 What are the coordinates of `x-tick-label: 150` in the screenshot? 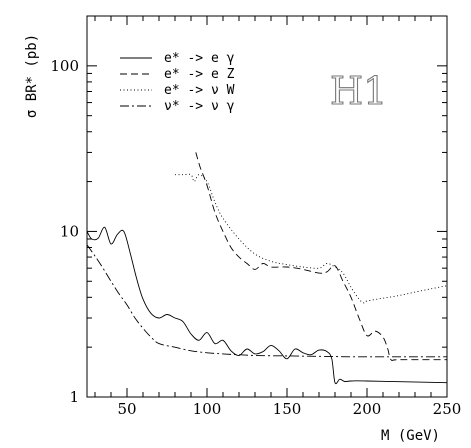 It's located at (287, 409).